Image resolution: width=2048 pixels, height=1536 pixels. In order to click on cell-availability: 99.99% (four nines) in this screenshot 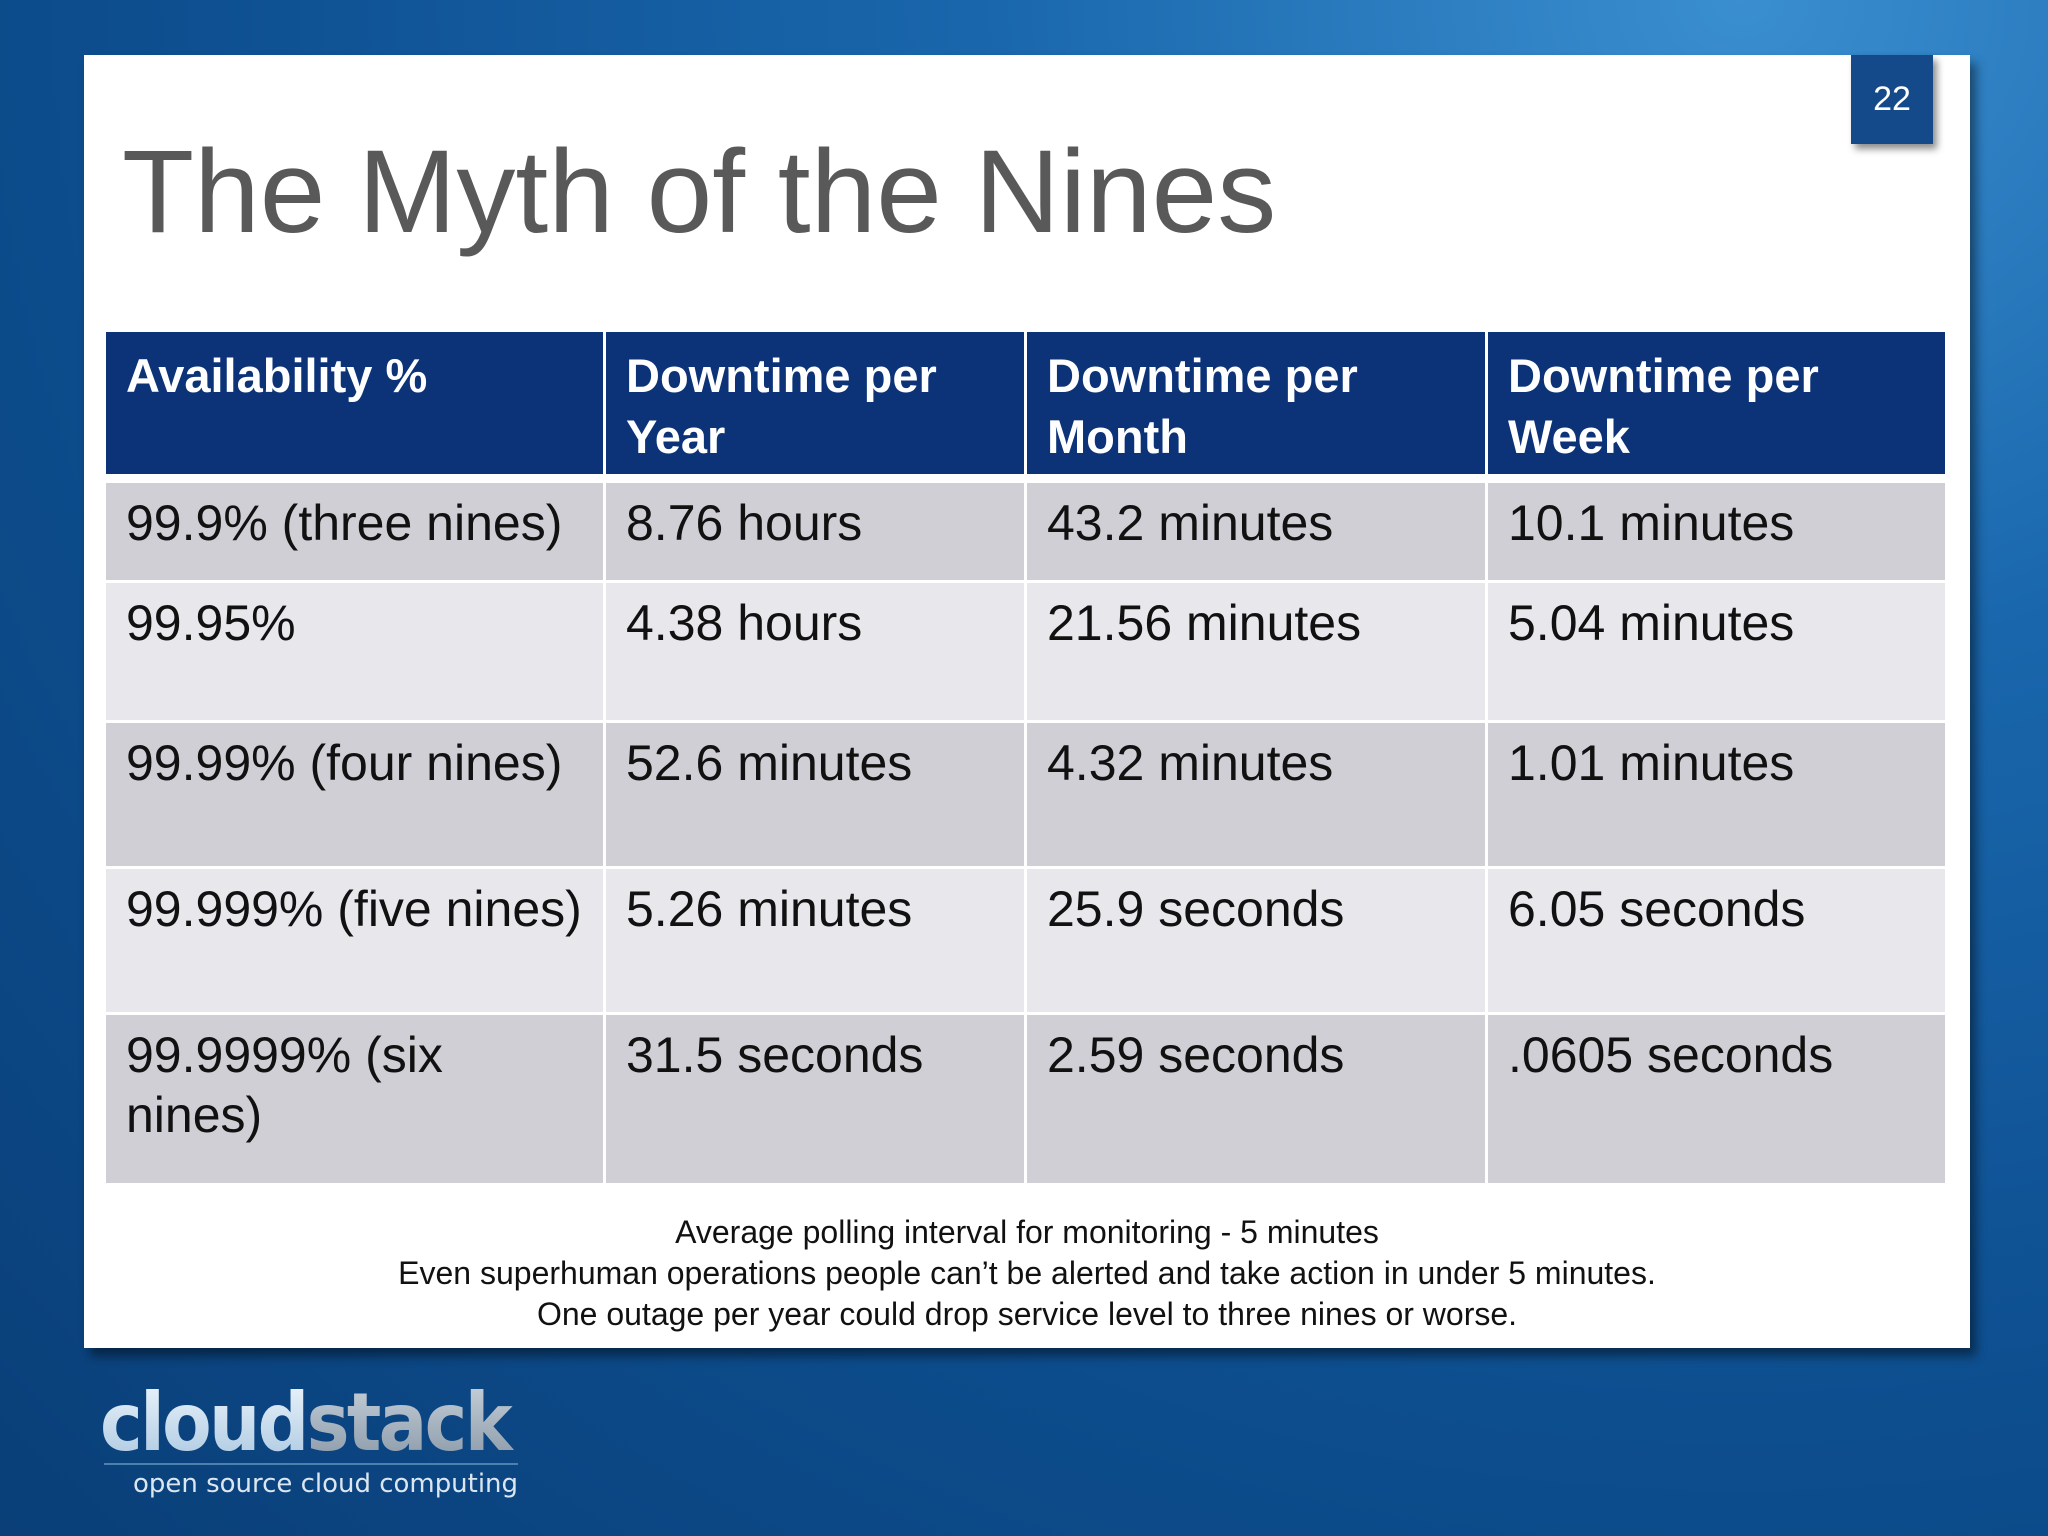, I will do `click(354, 794)`.